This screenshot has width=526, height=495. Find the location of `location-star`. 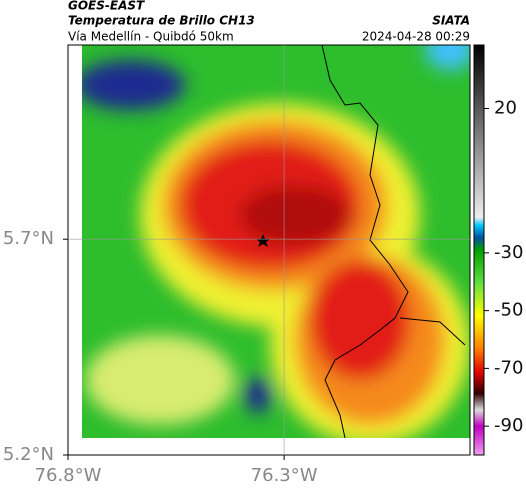

location-star is located at coordinates (263, 240).